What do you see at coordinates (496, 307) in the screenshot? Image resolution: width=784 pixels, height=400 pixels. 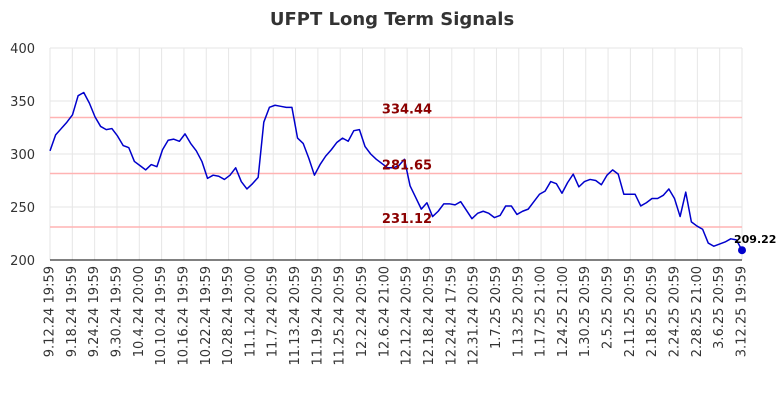 I see `x-tick-label: 1.7.25 20:59` at bounding box center [496, 307].